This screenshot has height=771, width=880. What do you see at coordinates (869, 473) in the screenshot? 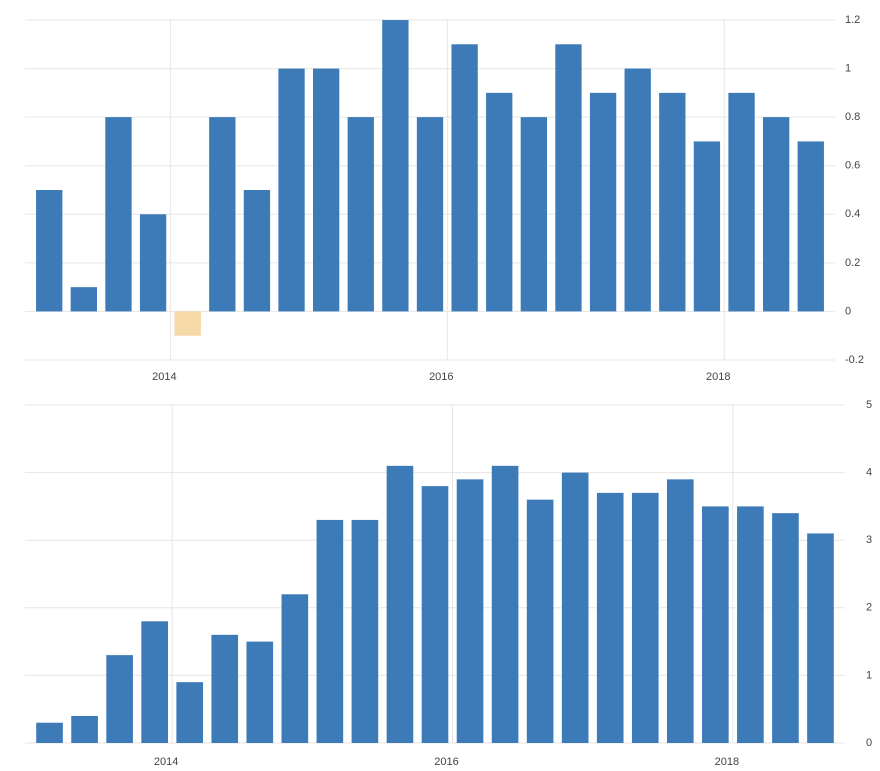
I see `y-tick-label: 4` at bounding box center [869, 473].